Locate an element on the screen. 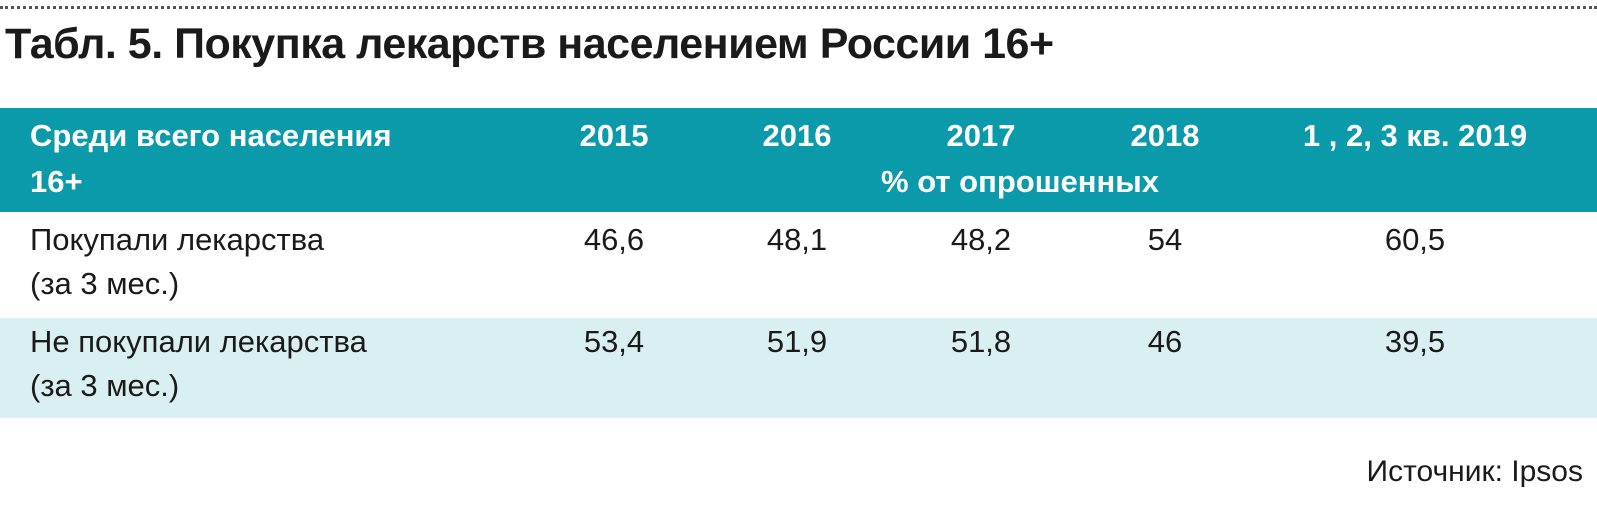 The height and width of the screenshot is (513, 1597). cell: 51,9 is located at coordinates (797, 341).